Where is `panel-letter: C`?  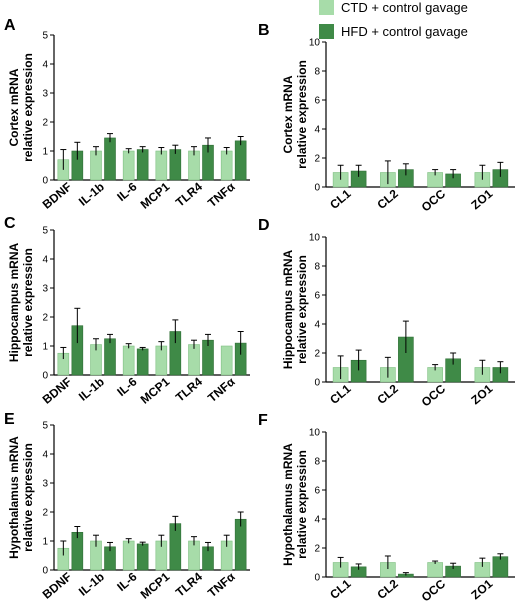 panel-letter: C is located at coordinates (10, 223).